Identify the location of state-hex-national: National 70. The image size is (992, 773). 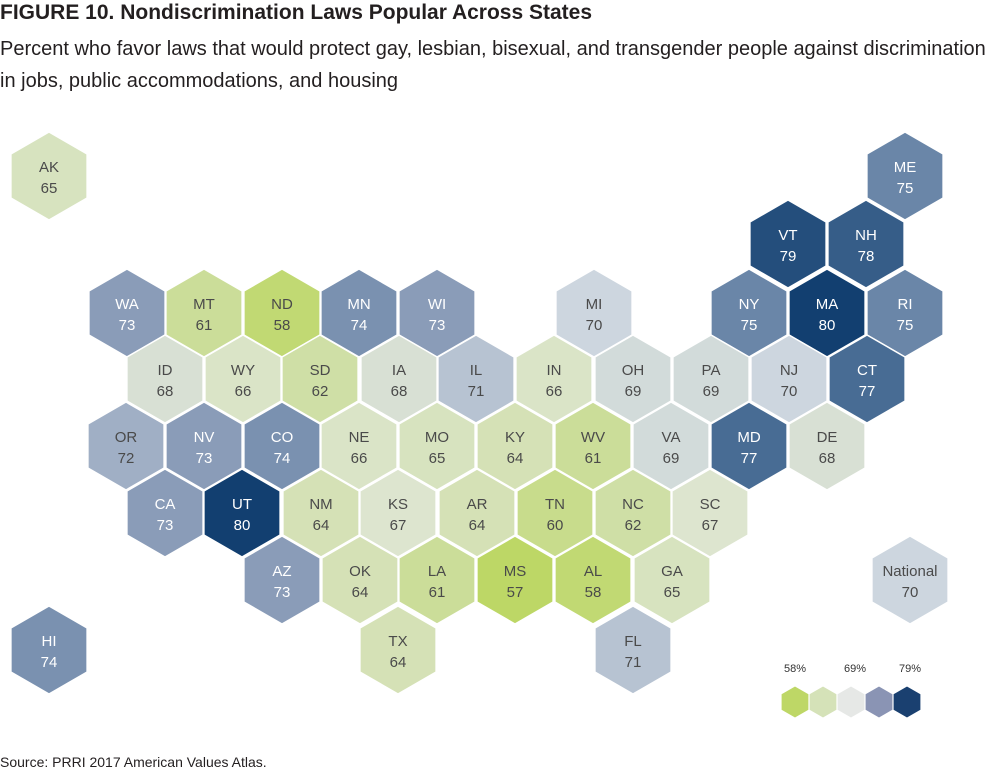
(910, 580).